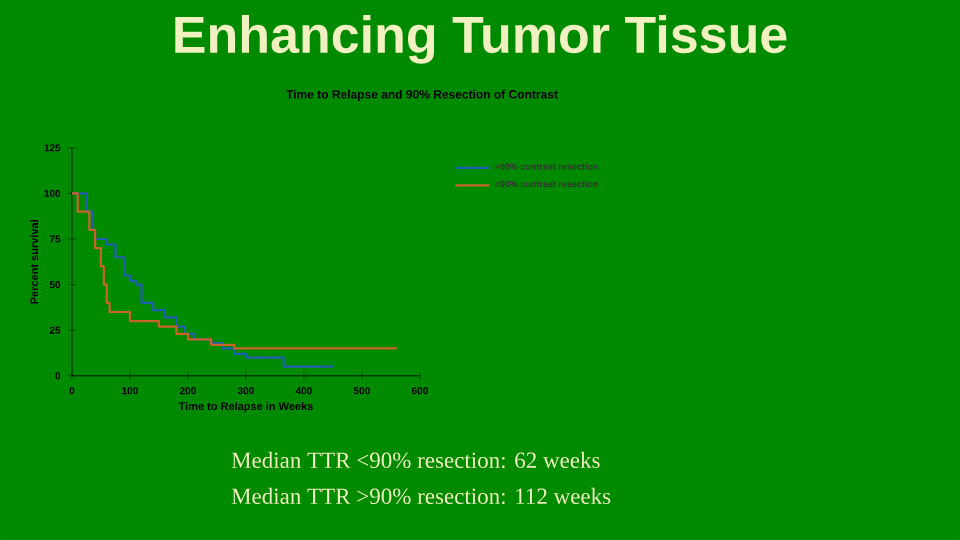 This screenshot has height=540, width=960. I want to click on text: Median TTR <90% resection: 62 weeks, so click(415, 460).